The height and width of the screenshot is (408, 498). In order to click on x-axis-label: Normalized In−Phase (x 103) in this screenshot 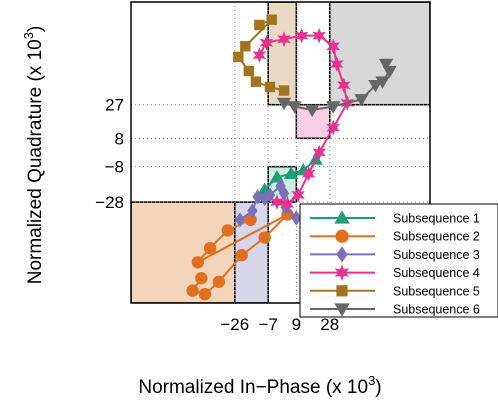, I will do `click(259, 385)`.